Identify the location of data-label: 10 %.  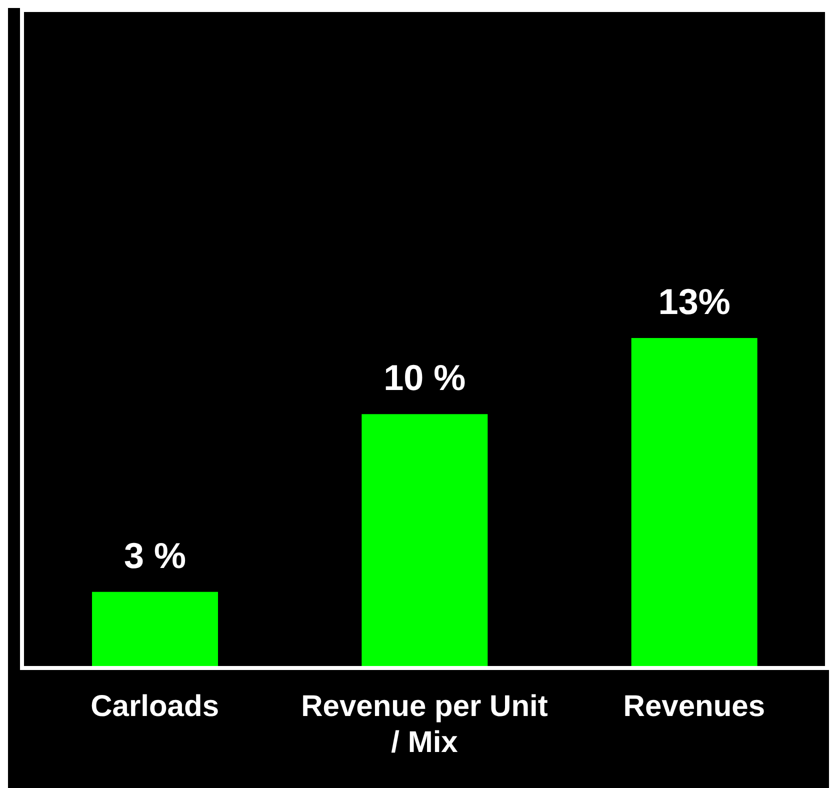
(425, 377).